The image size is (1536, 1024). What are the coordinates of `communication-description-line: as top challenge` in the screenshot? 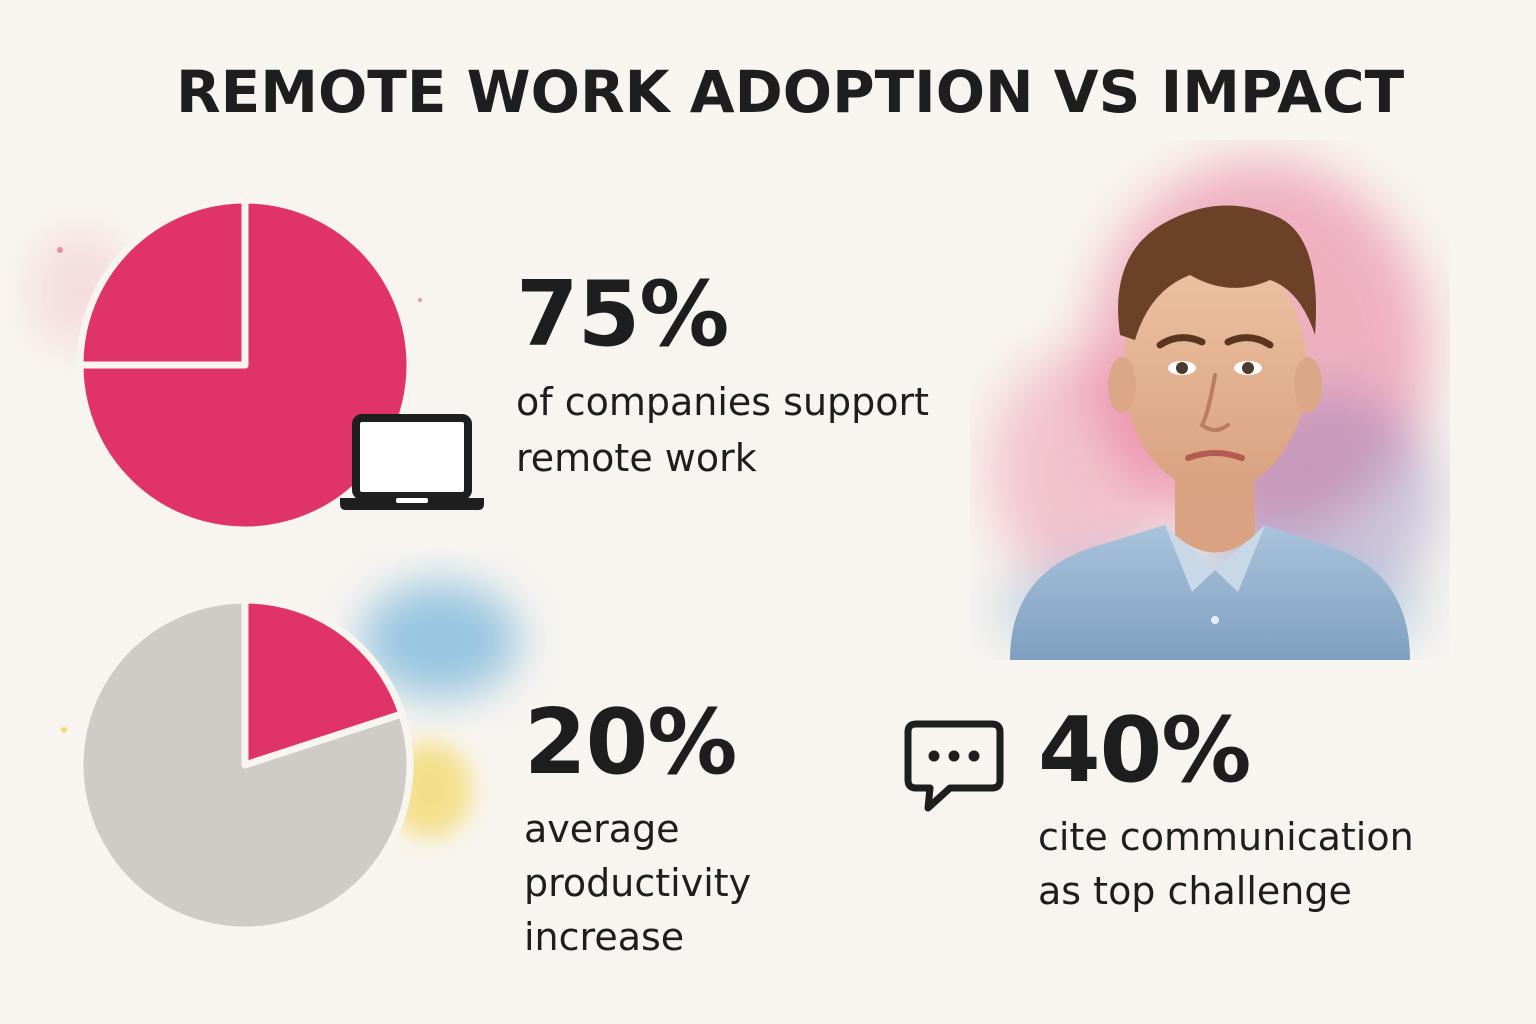 It's located at (1195, 891).